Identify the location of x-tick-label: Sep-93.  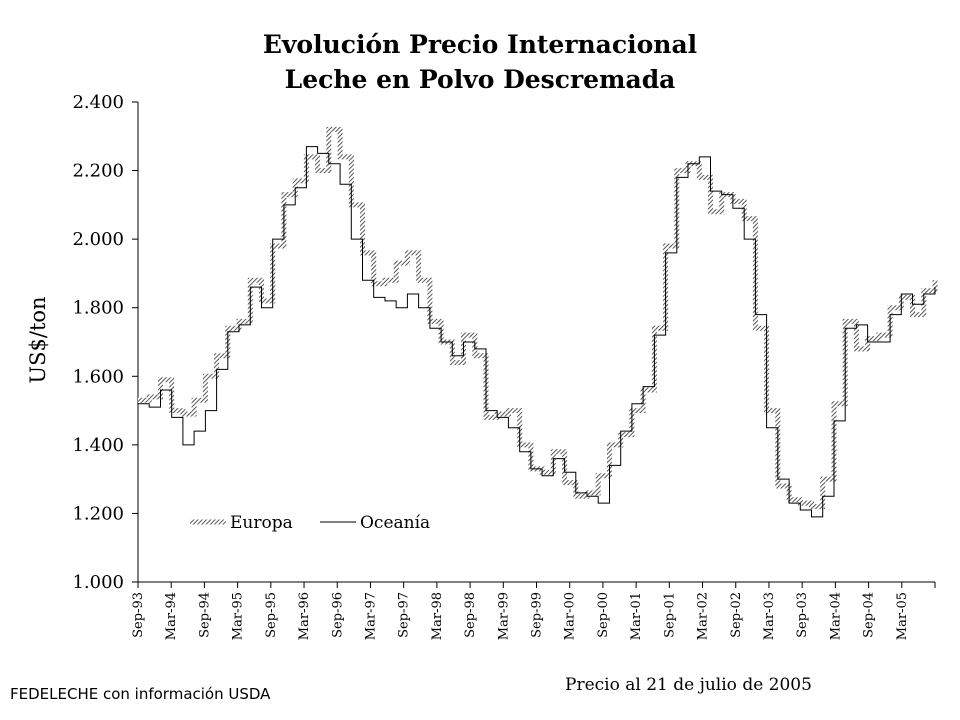
(138, 615).